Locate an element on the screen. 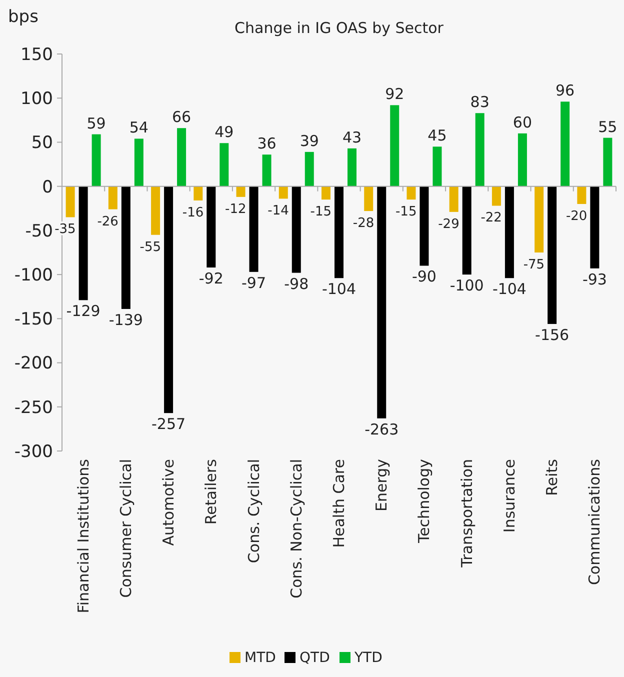 The height and width of the screenshot is (677, 624). y-tick-label: -50 is located at coordinates (39, 231).